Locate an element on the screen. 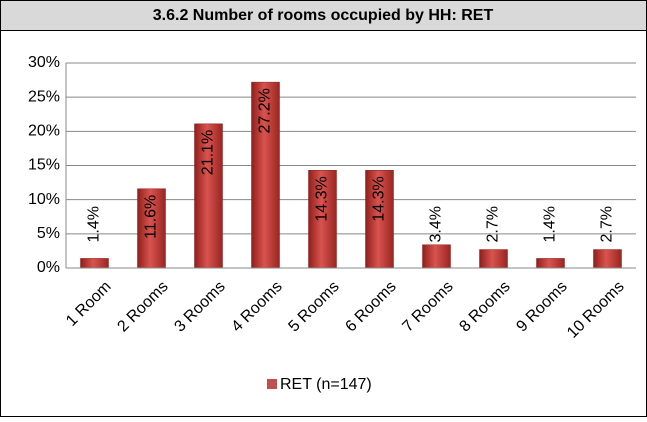  data-label: 11.6% is located at coordinates (151, 217).